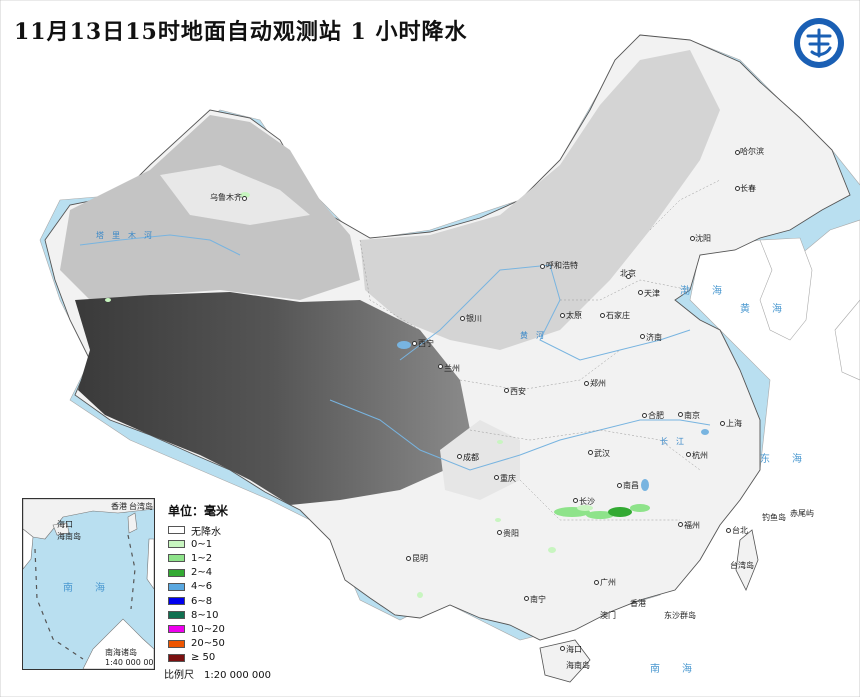  I want to click on inset-label: 台湾岛, so click(141, 506).